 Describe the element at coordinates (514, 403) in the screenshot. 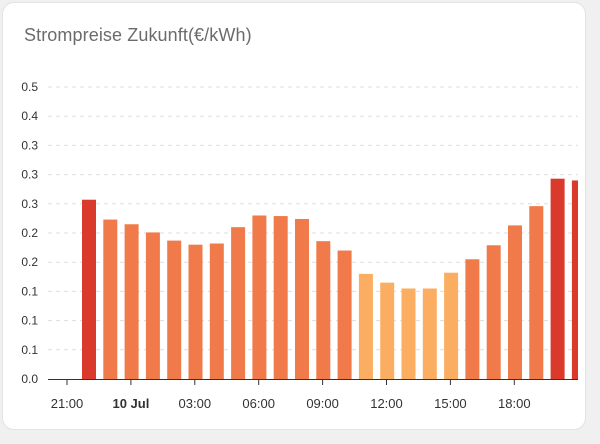

I see `x-tick-label: 18:00` at that location.